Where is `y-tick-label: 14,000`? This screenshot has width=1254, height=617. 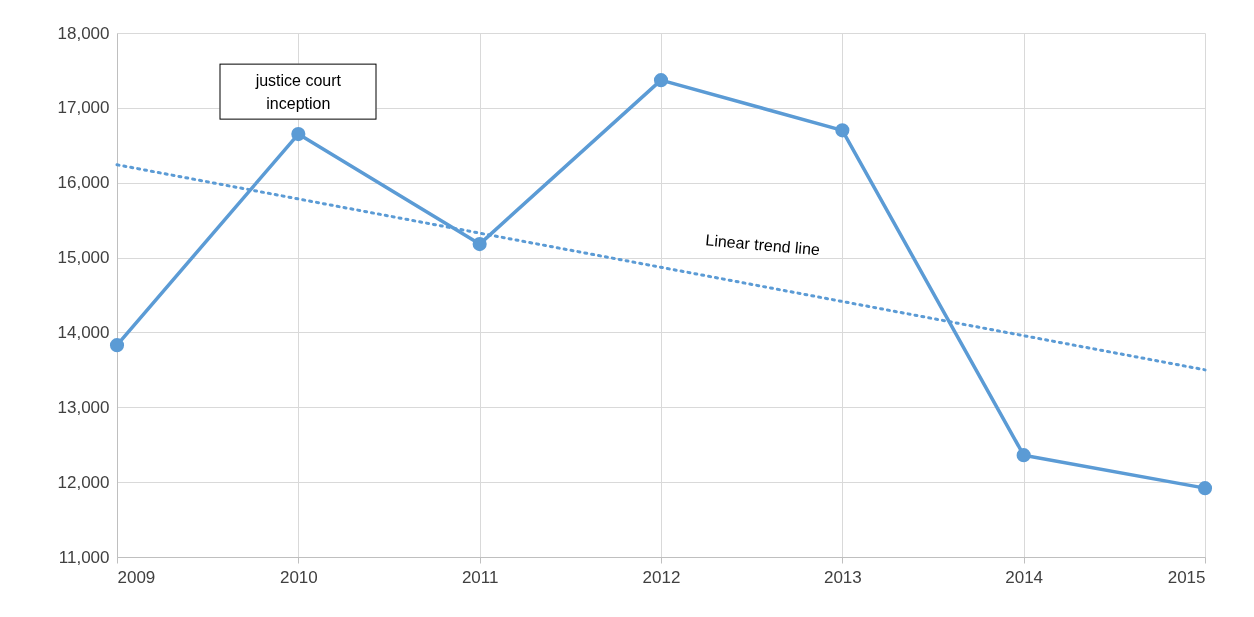 y-tick-label: 14,000 is located at coordinates (83, 332).